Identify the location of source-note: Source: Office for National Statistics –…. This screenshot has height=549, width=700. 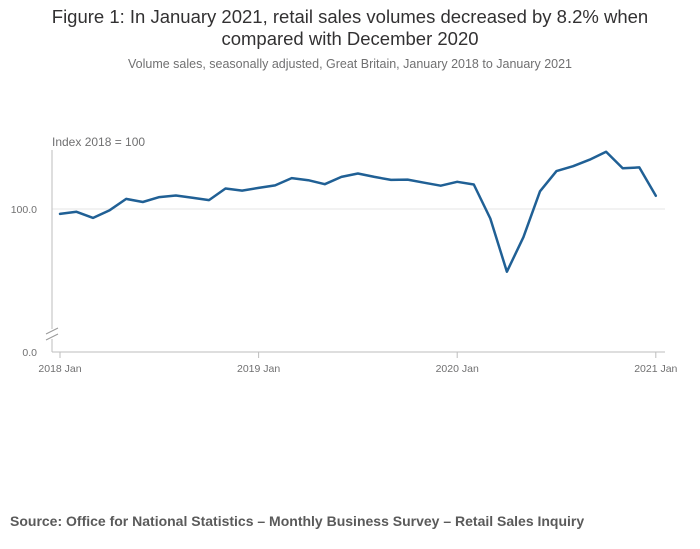
(297, 521).